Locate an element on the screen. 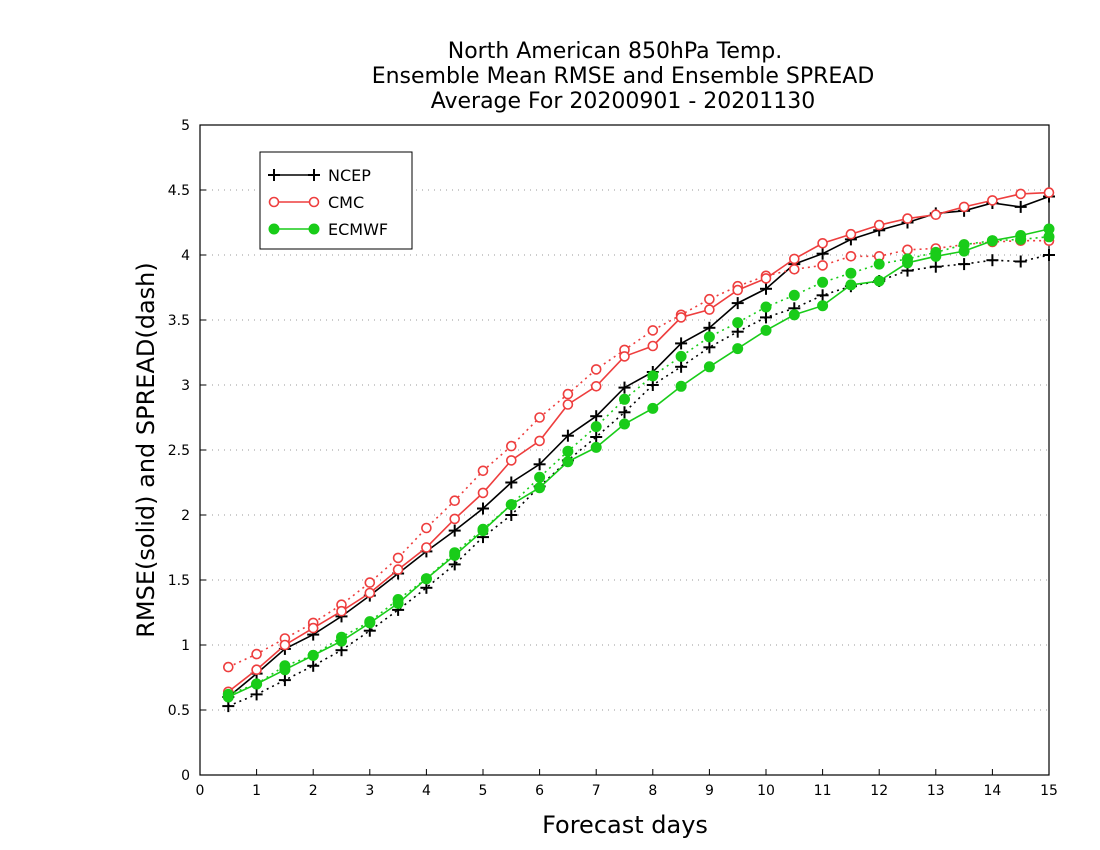 Image resolution: width=1100 pixels, height=850 pixels. x-tick-label: 4 is located at coordinates (426, 791).